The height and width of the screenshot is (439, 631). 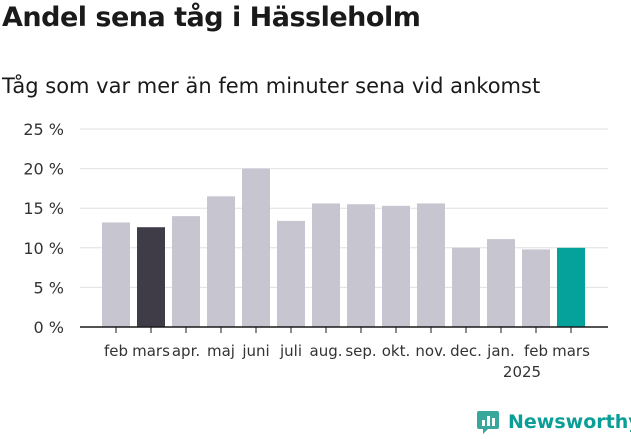 I want to click on x-tick-label: okt., so click(x=396, y=351).